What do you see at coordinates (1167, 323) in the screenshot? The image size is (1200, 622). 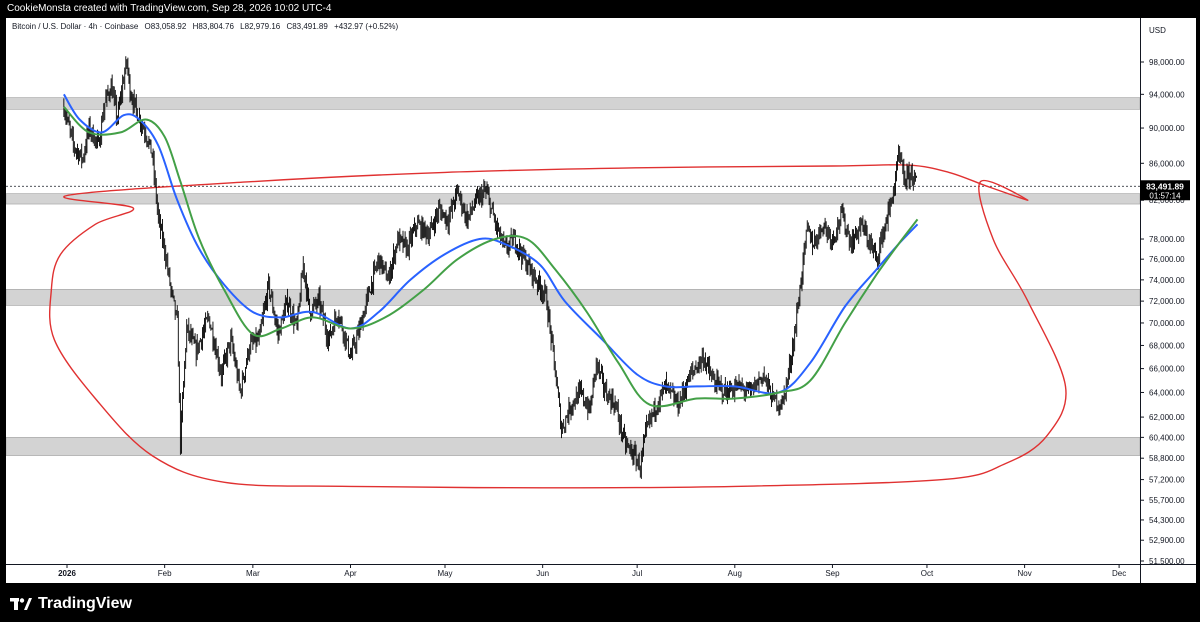 I see `price-tick-label: 70,000.00` at bounding box center [1167, 323].